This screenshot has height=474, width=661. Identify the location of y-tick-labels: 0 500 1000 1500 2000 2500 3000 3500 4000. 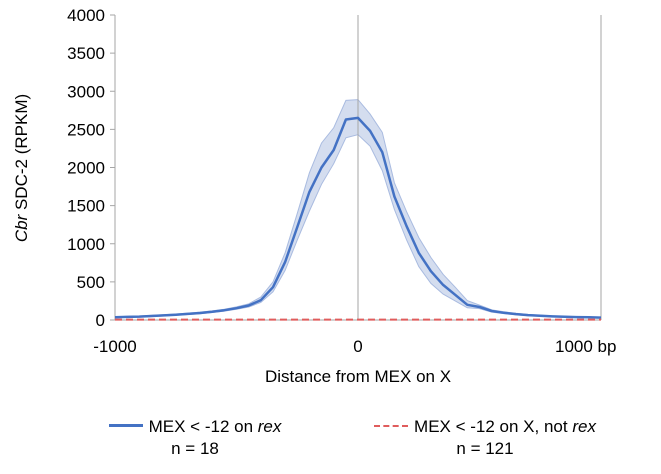
(86, 168).